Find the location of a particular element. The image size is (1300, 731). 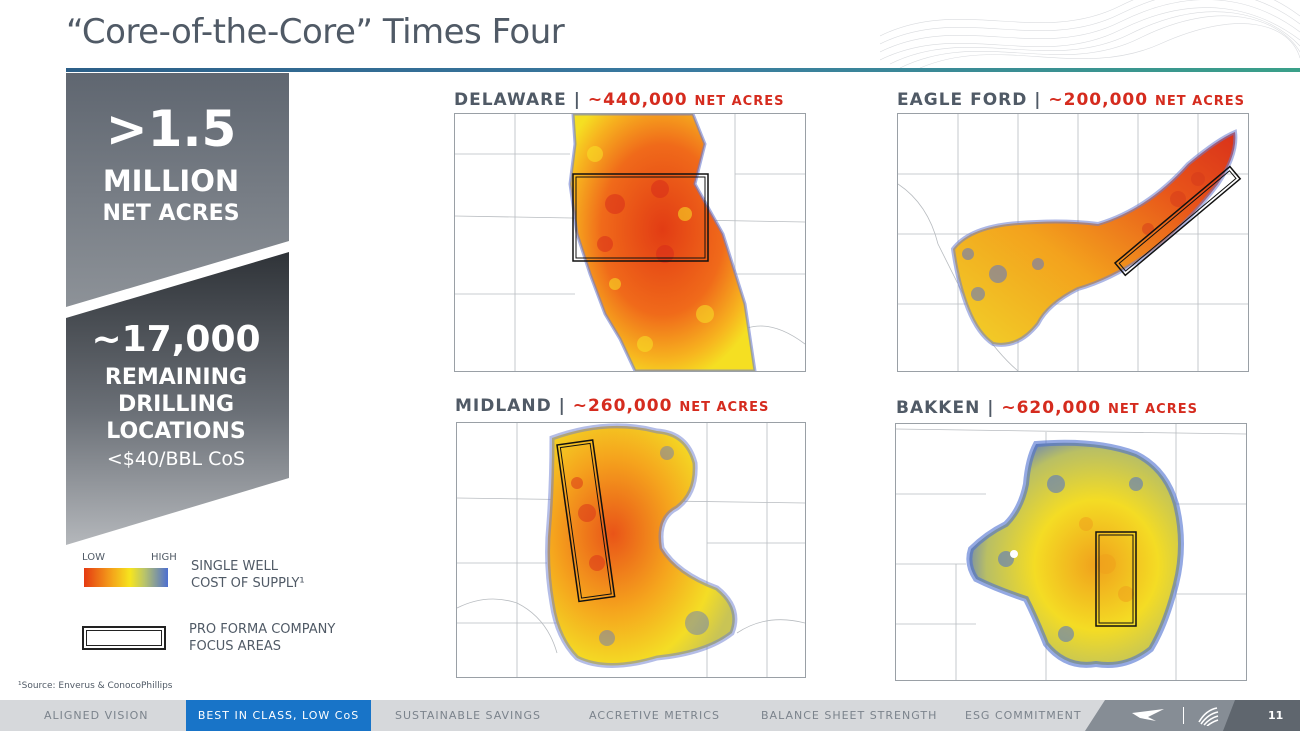

map-title-midland: MIDLAND | ~260,000 NET ACRES is located at coordinates (612, 406).